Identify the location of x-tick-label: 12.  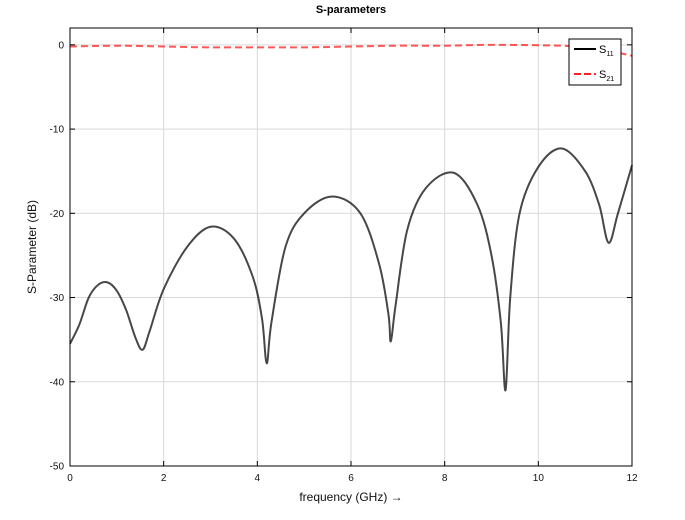
(632, 478).